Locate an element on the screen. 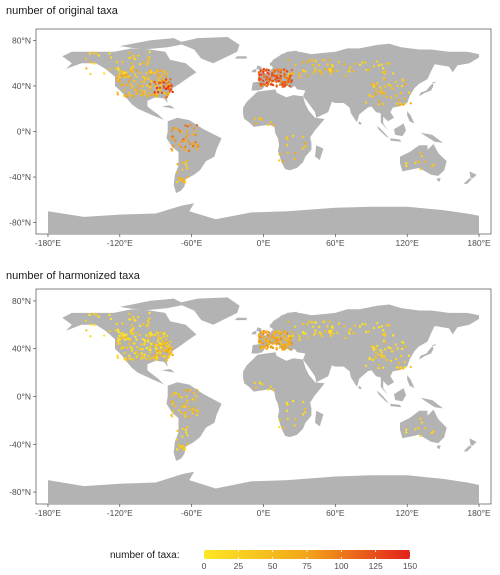  legend-tick-label: 100 is located at coordinates (341, 566).